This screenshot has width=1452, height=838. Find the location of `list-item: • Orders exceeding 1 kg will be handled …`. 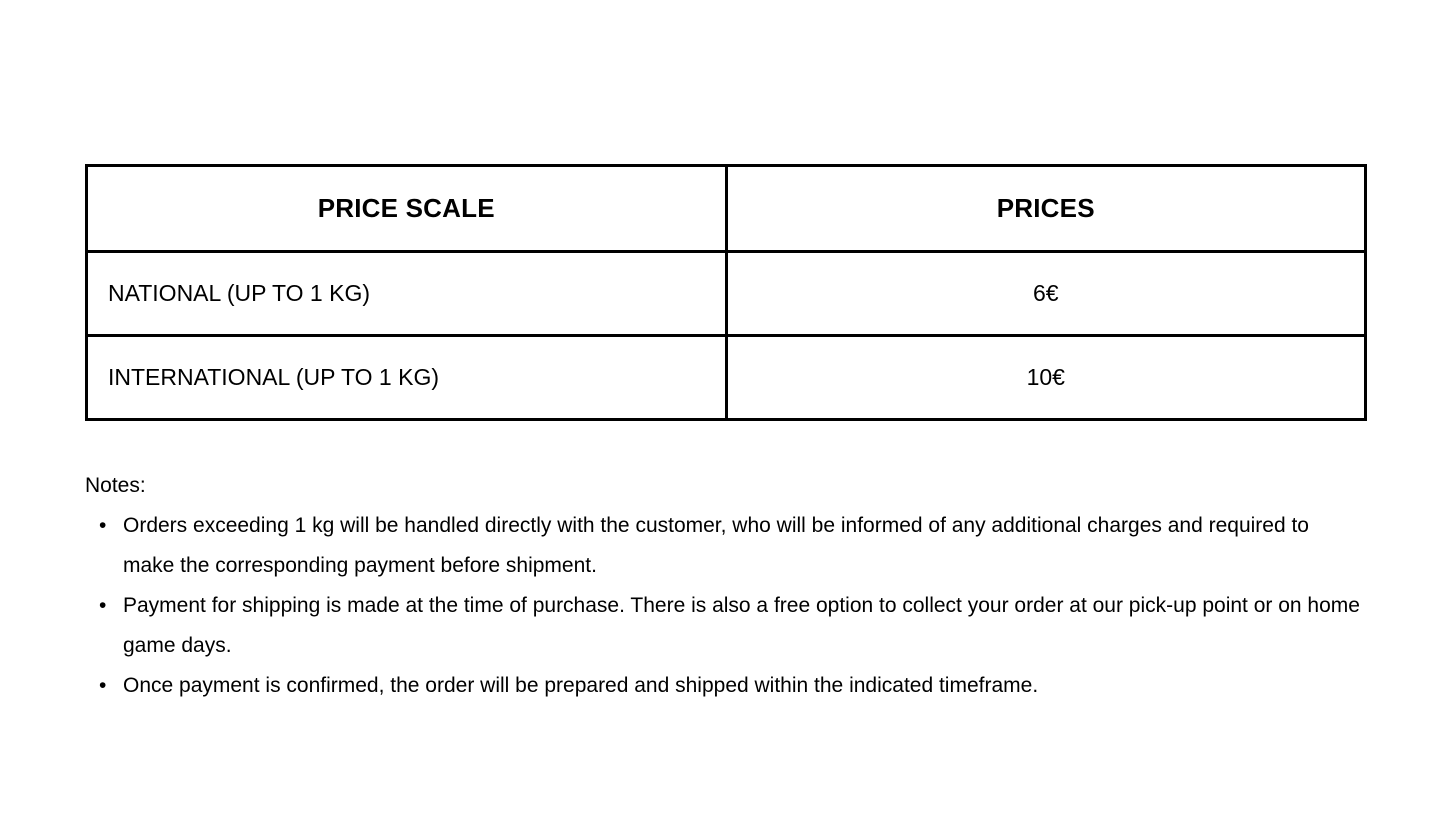

list-item: • Orders exceeding 1 kg will be handled … is located at coordinates (725, 546).